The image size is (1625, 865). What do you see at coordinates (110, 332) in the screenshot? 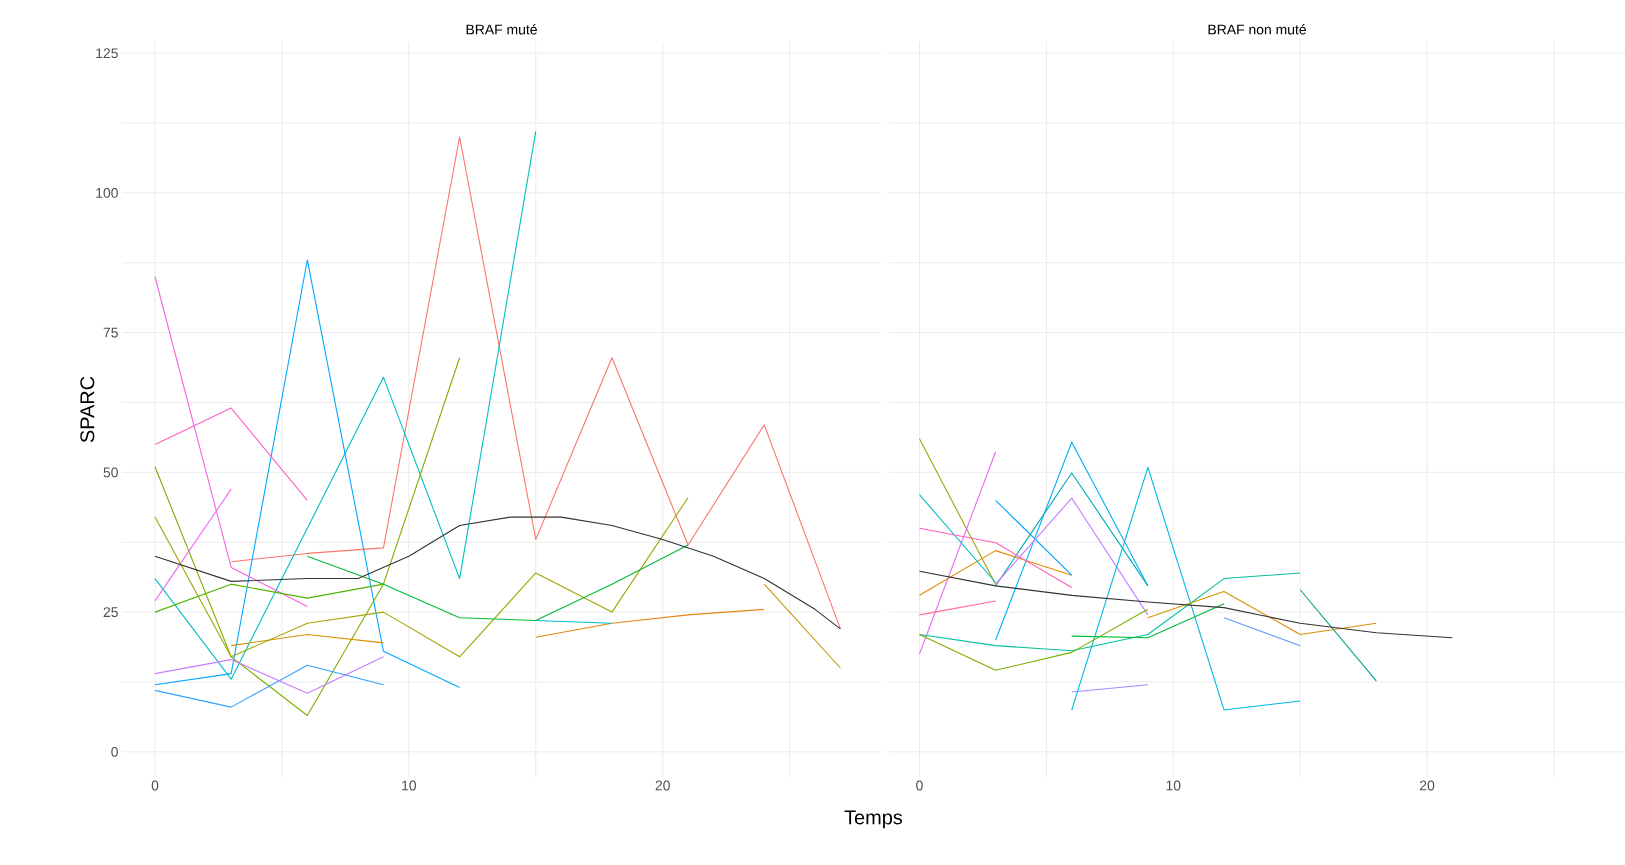
I see `y-tick-label: 75` at bounding box center [110, 332].